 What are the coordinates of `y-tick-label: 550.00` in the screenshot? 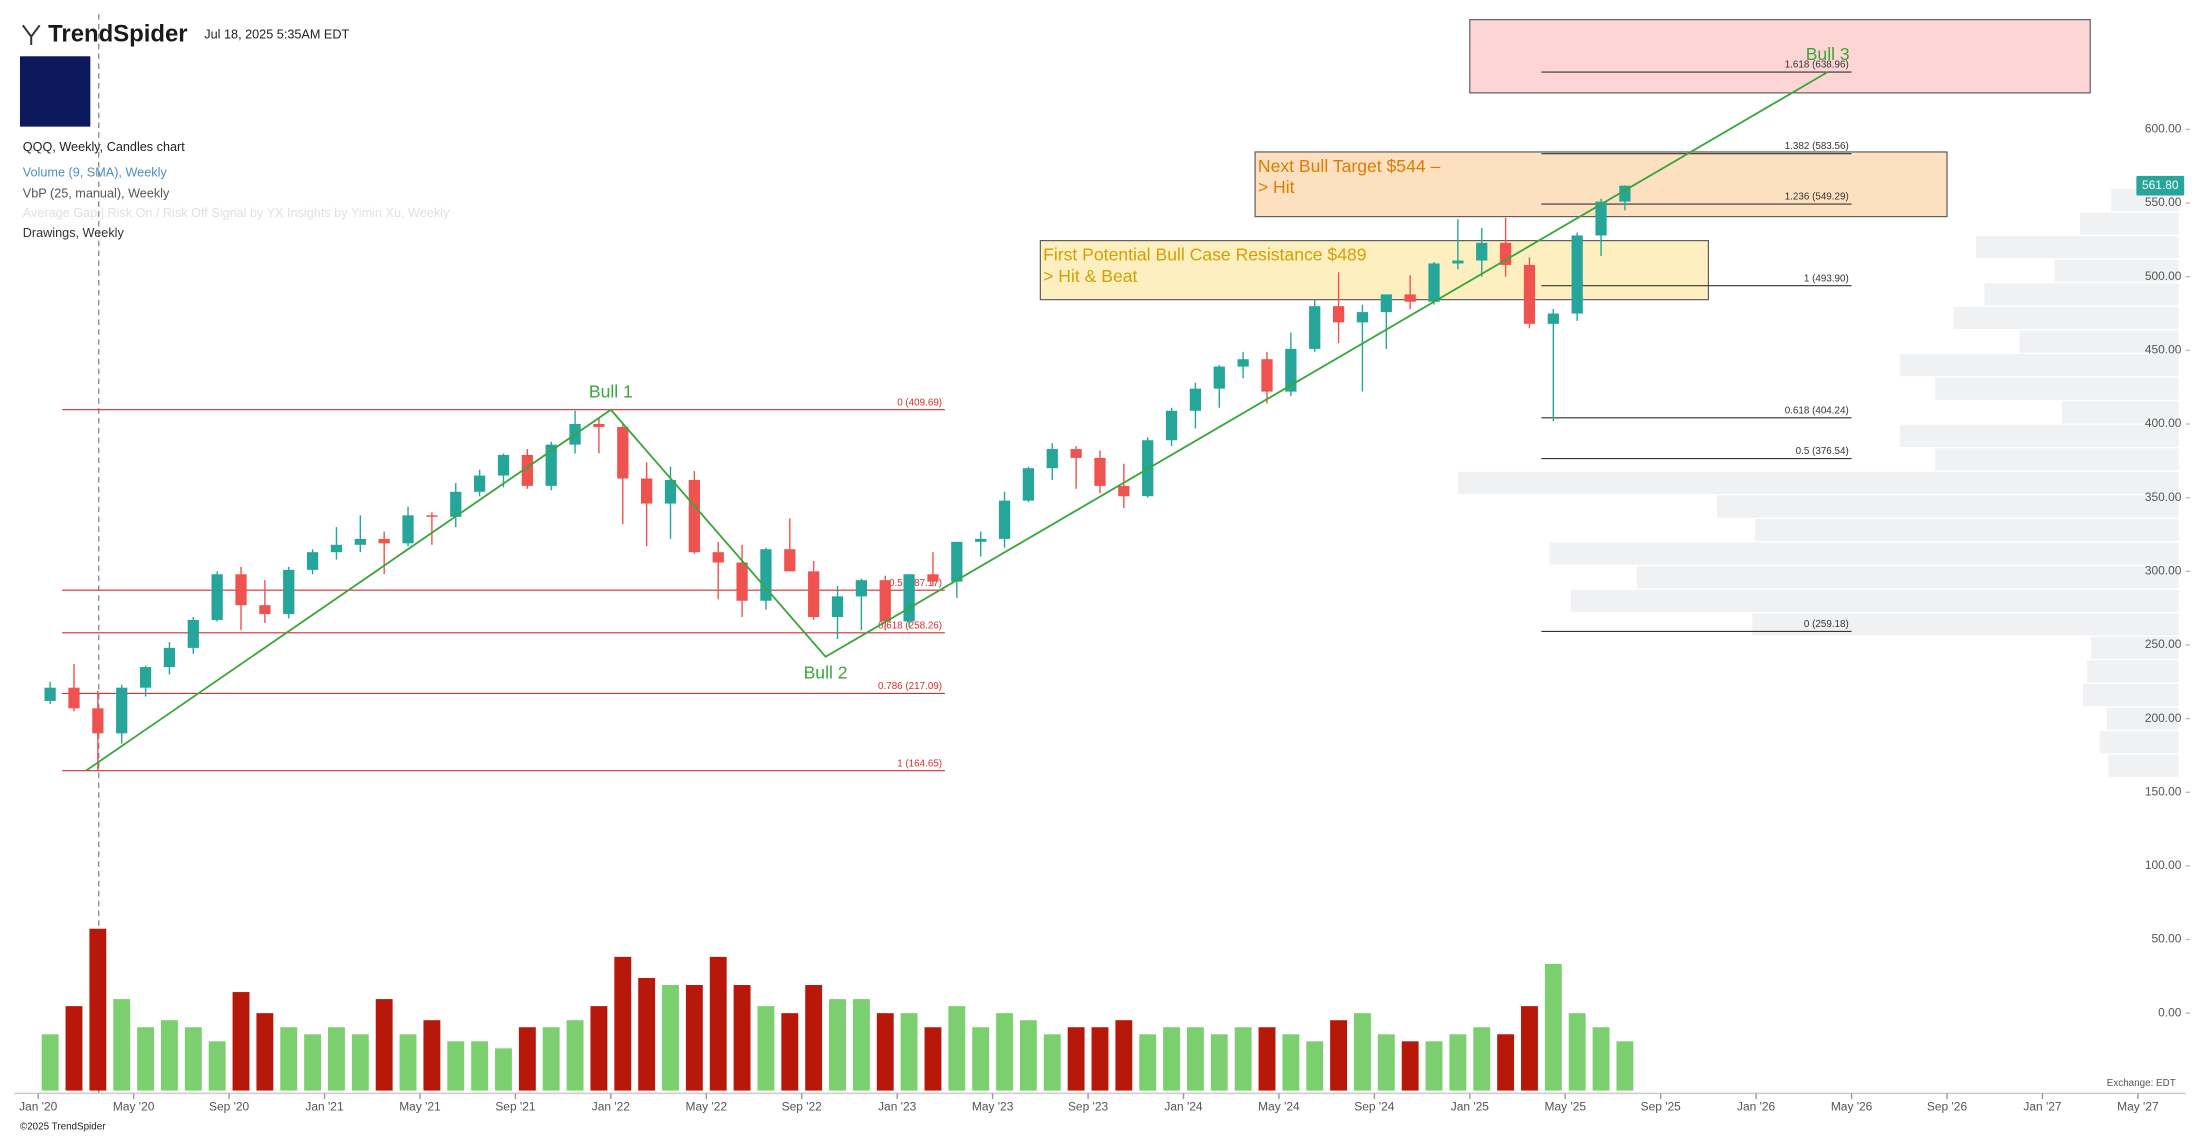 It's located at (2163, 202).